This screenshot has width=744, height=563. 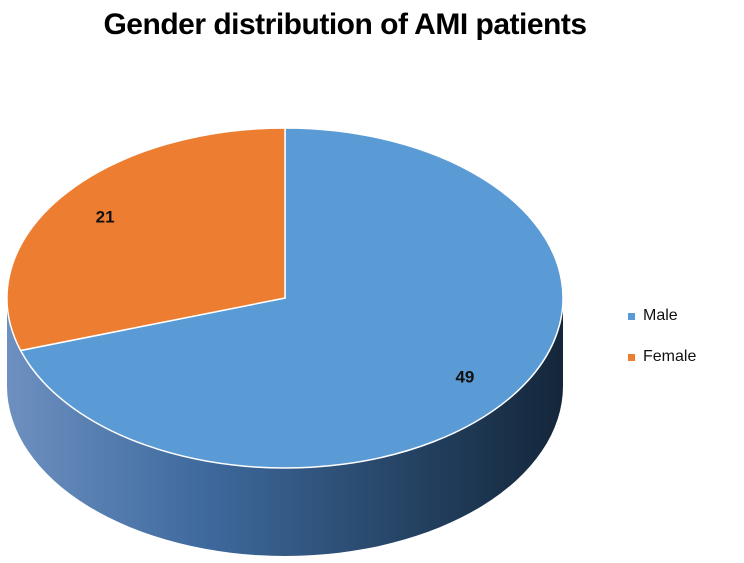 What do you see at coordinates (631, 357) in the screenshot?
I see `legend-swatch-female` at bounding box center [631, 357].